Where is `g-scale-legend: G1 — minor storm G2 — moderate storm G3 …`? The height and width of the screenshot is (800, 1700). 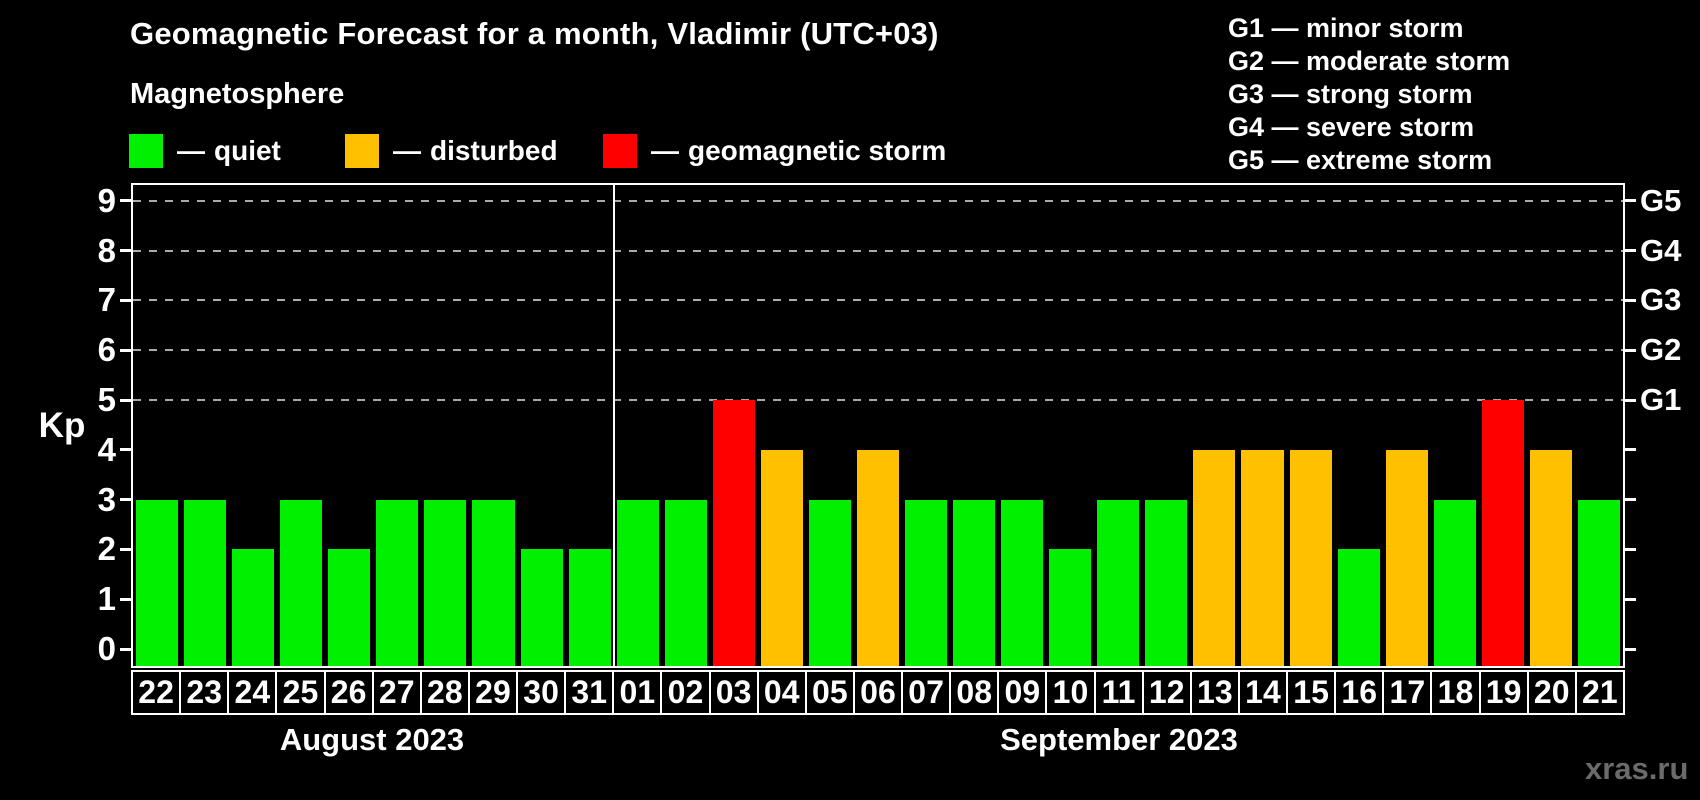
g-scale-legend: G1 — minor storm G2 — moderate storm G3 … is located at coordinates (1369, 94).